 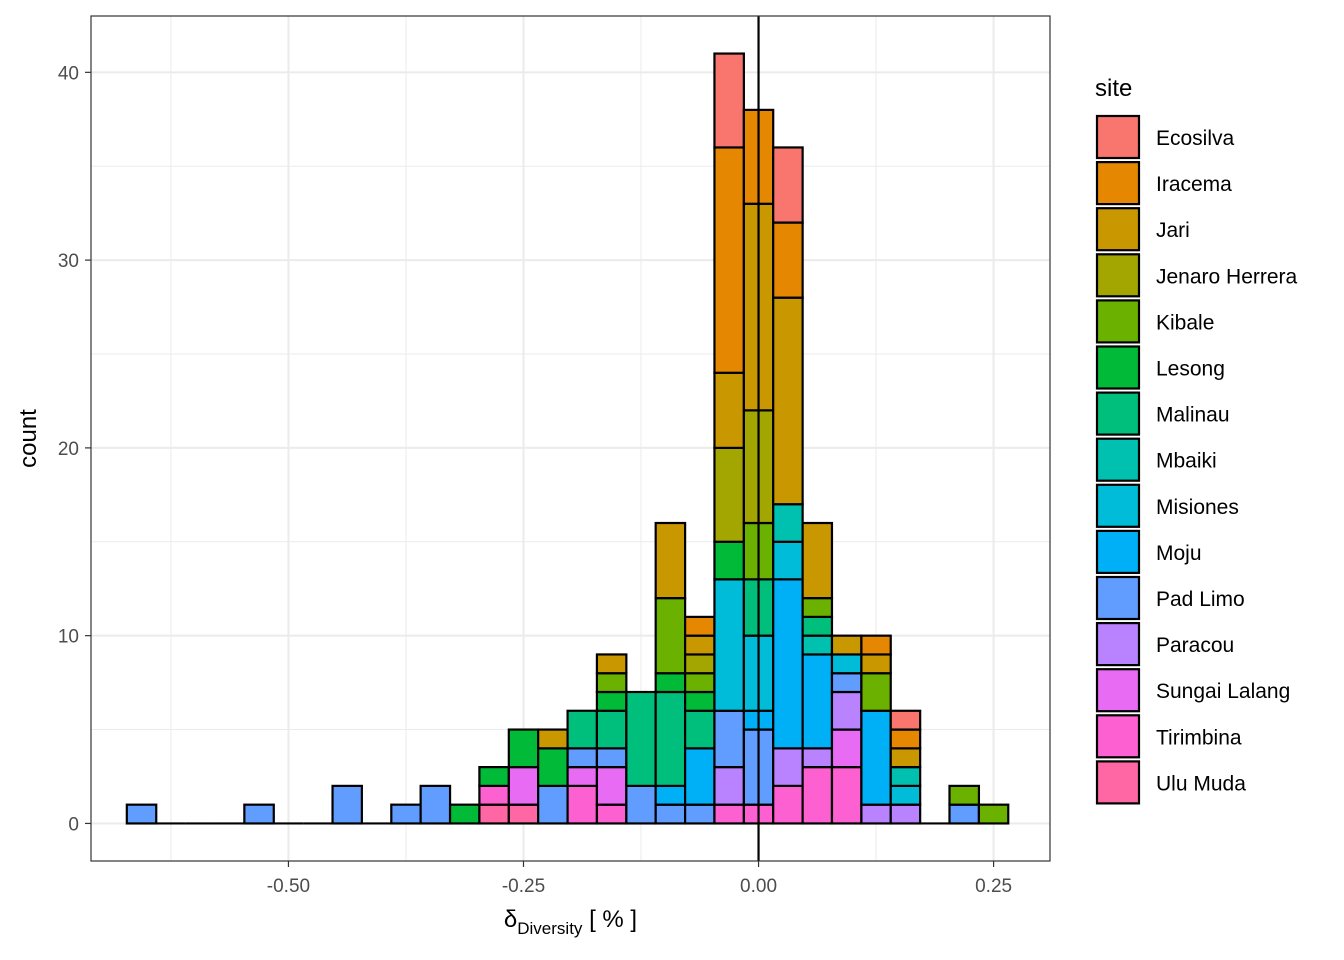 I want to click on legend-label: Ulu Muda, so click(x=1201, y=783).